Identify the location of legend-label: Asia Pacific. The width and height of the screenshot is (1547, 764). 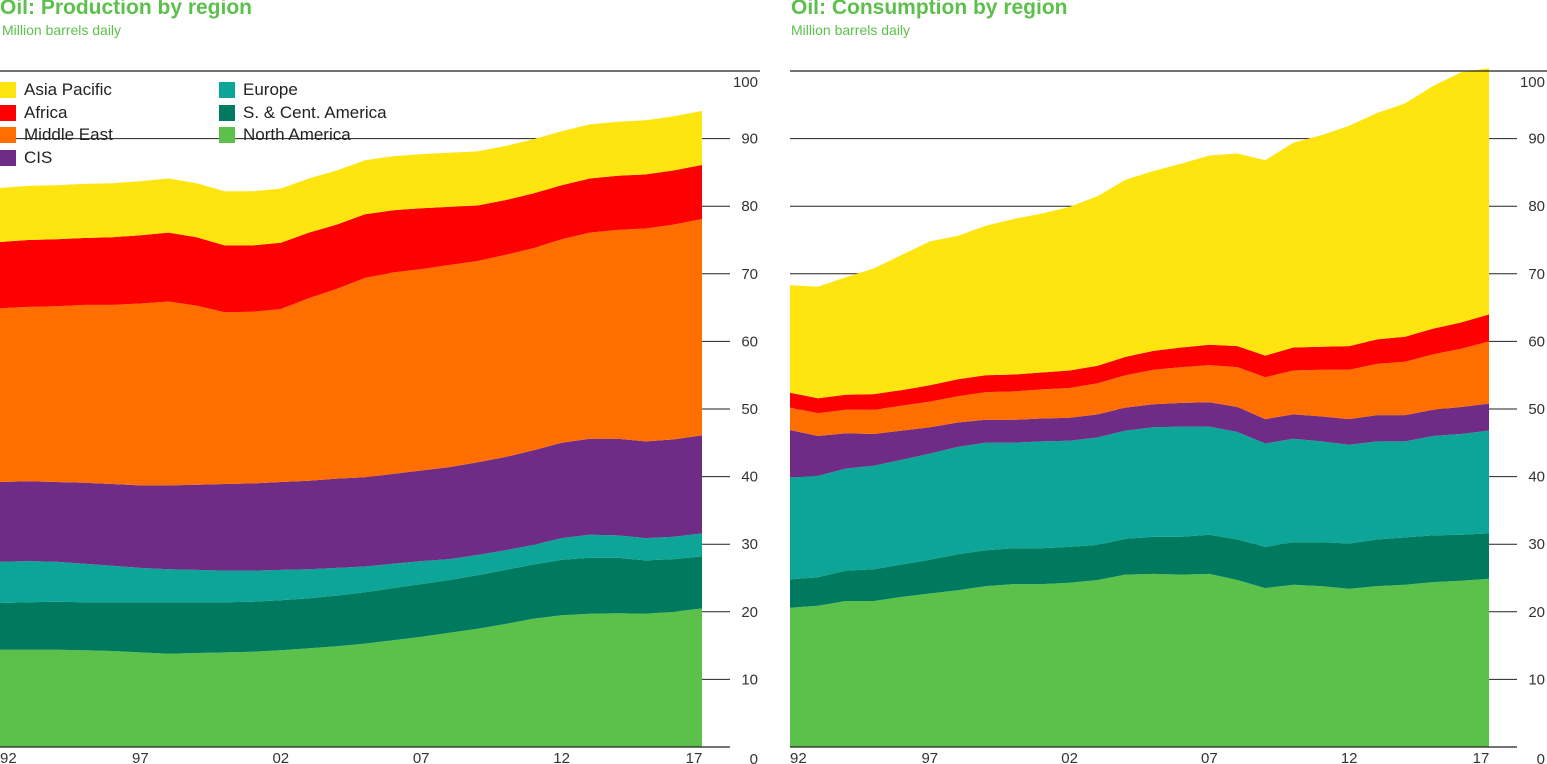
(68, 89).